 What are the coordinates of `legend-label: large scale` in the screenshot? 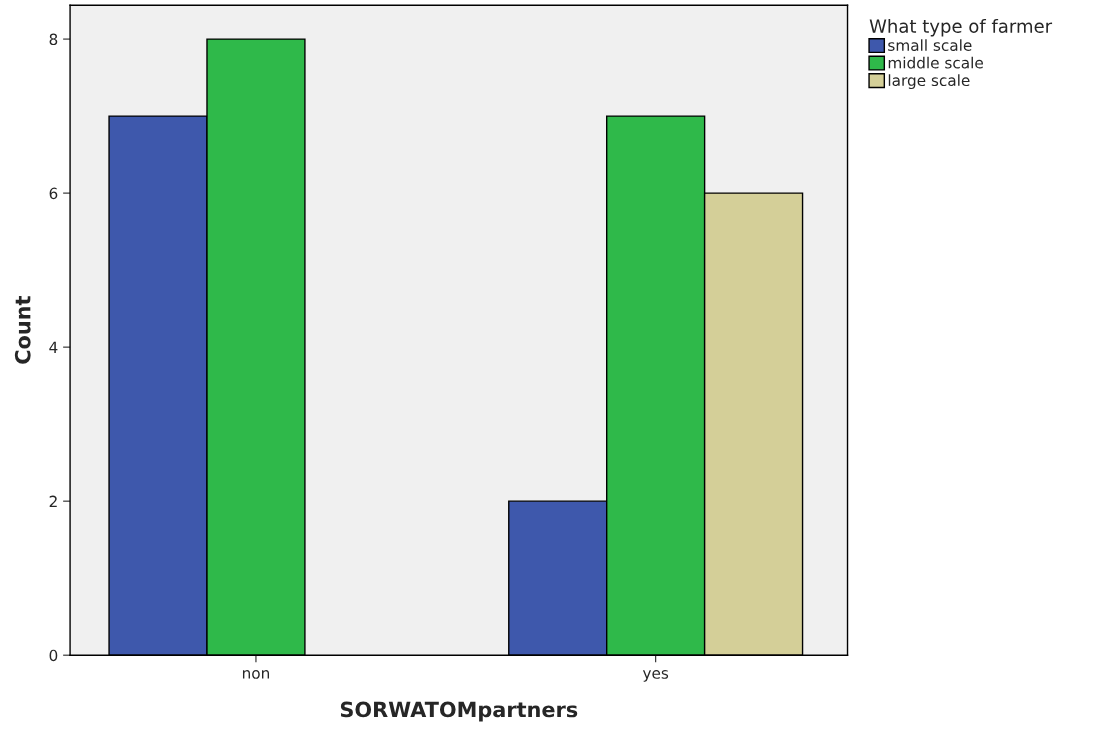 It's located at (929, 82).